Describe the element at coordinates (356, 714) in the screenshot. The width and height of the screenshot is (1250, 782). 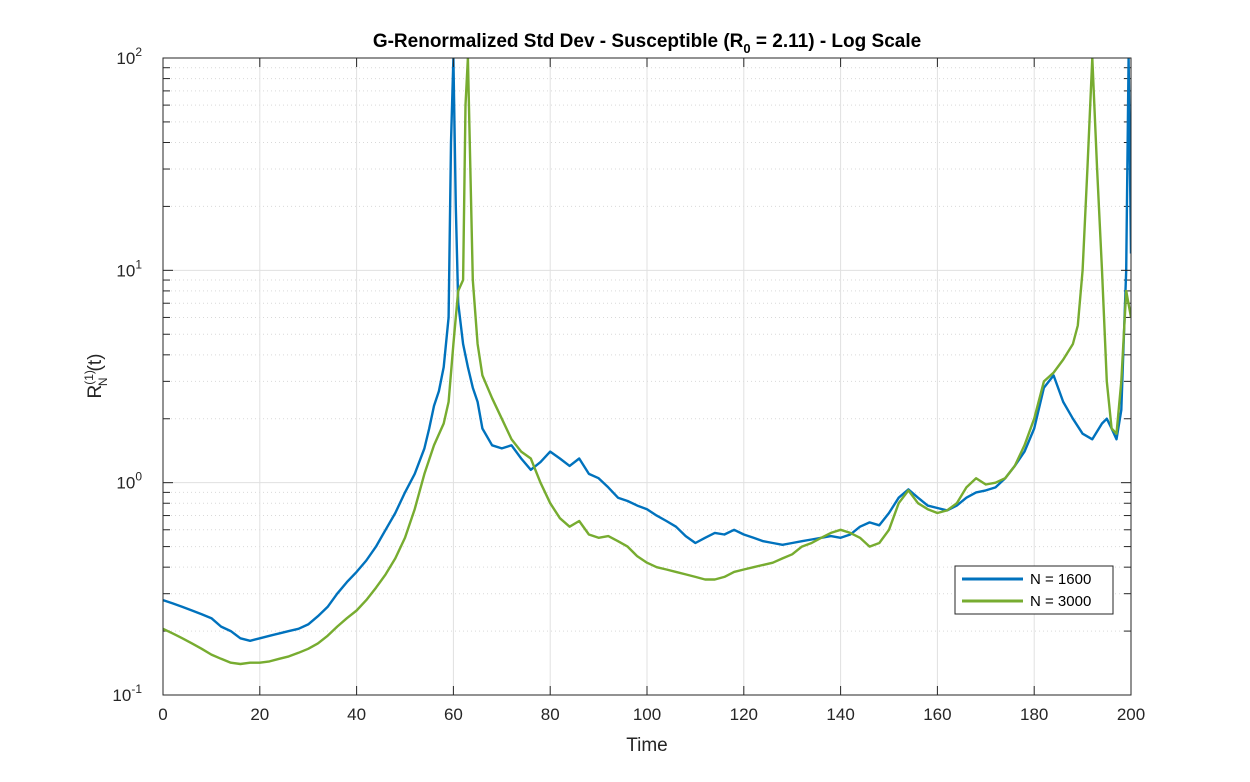
I see `x-tick-label: 40` at that location.